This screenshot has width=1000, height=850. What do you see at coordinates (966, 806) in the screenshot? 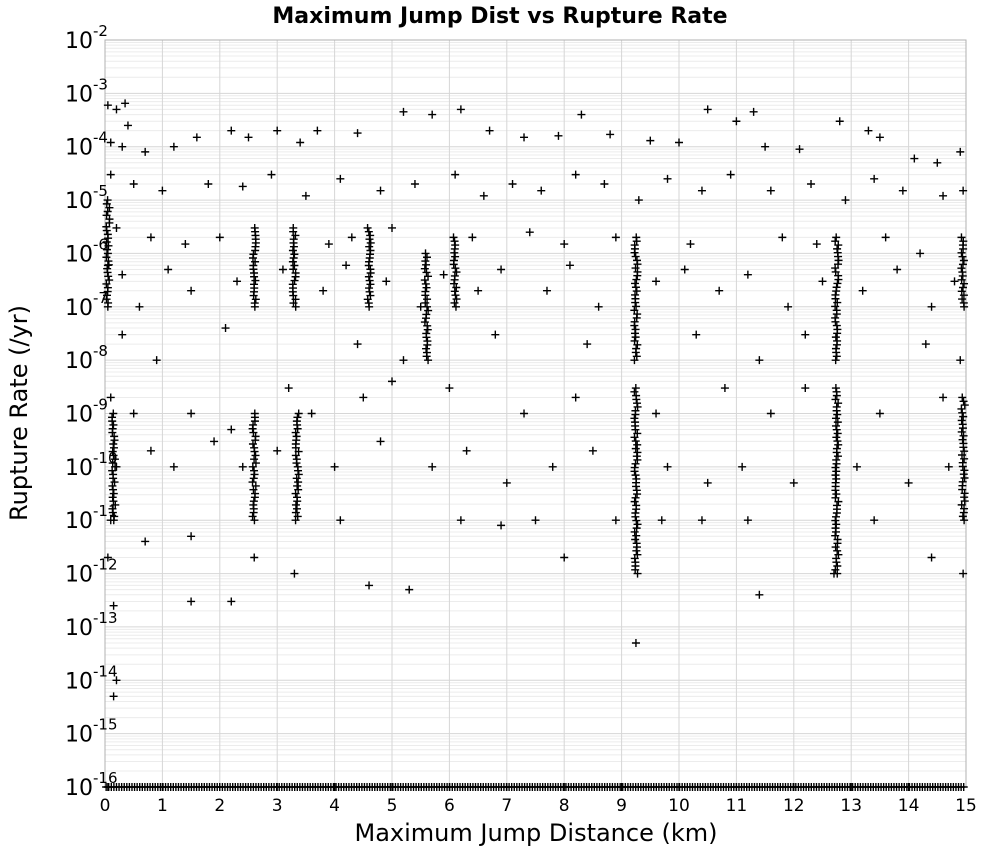
I see `x-tick-label: 15` at bounding box center [966, 806].